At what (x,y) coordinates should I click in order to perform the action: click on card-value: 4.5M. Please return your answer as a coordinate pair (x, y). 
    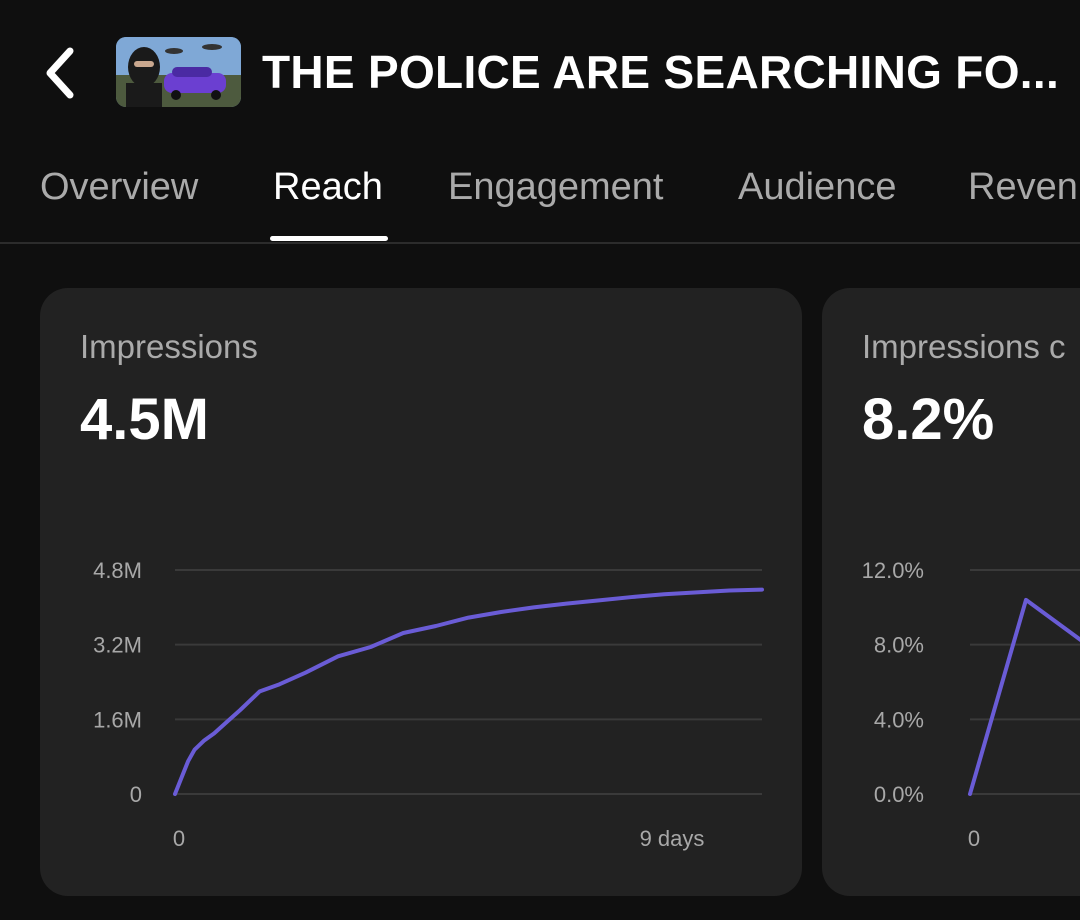
    Looking at the image, I should click on (144, 419).